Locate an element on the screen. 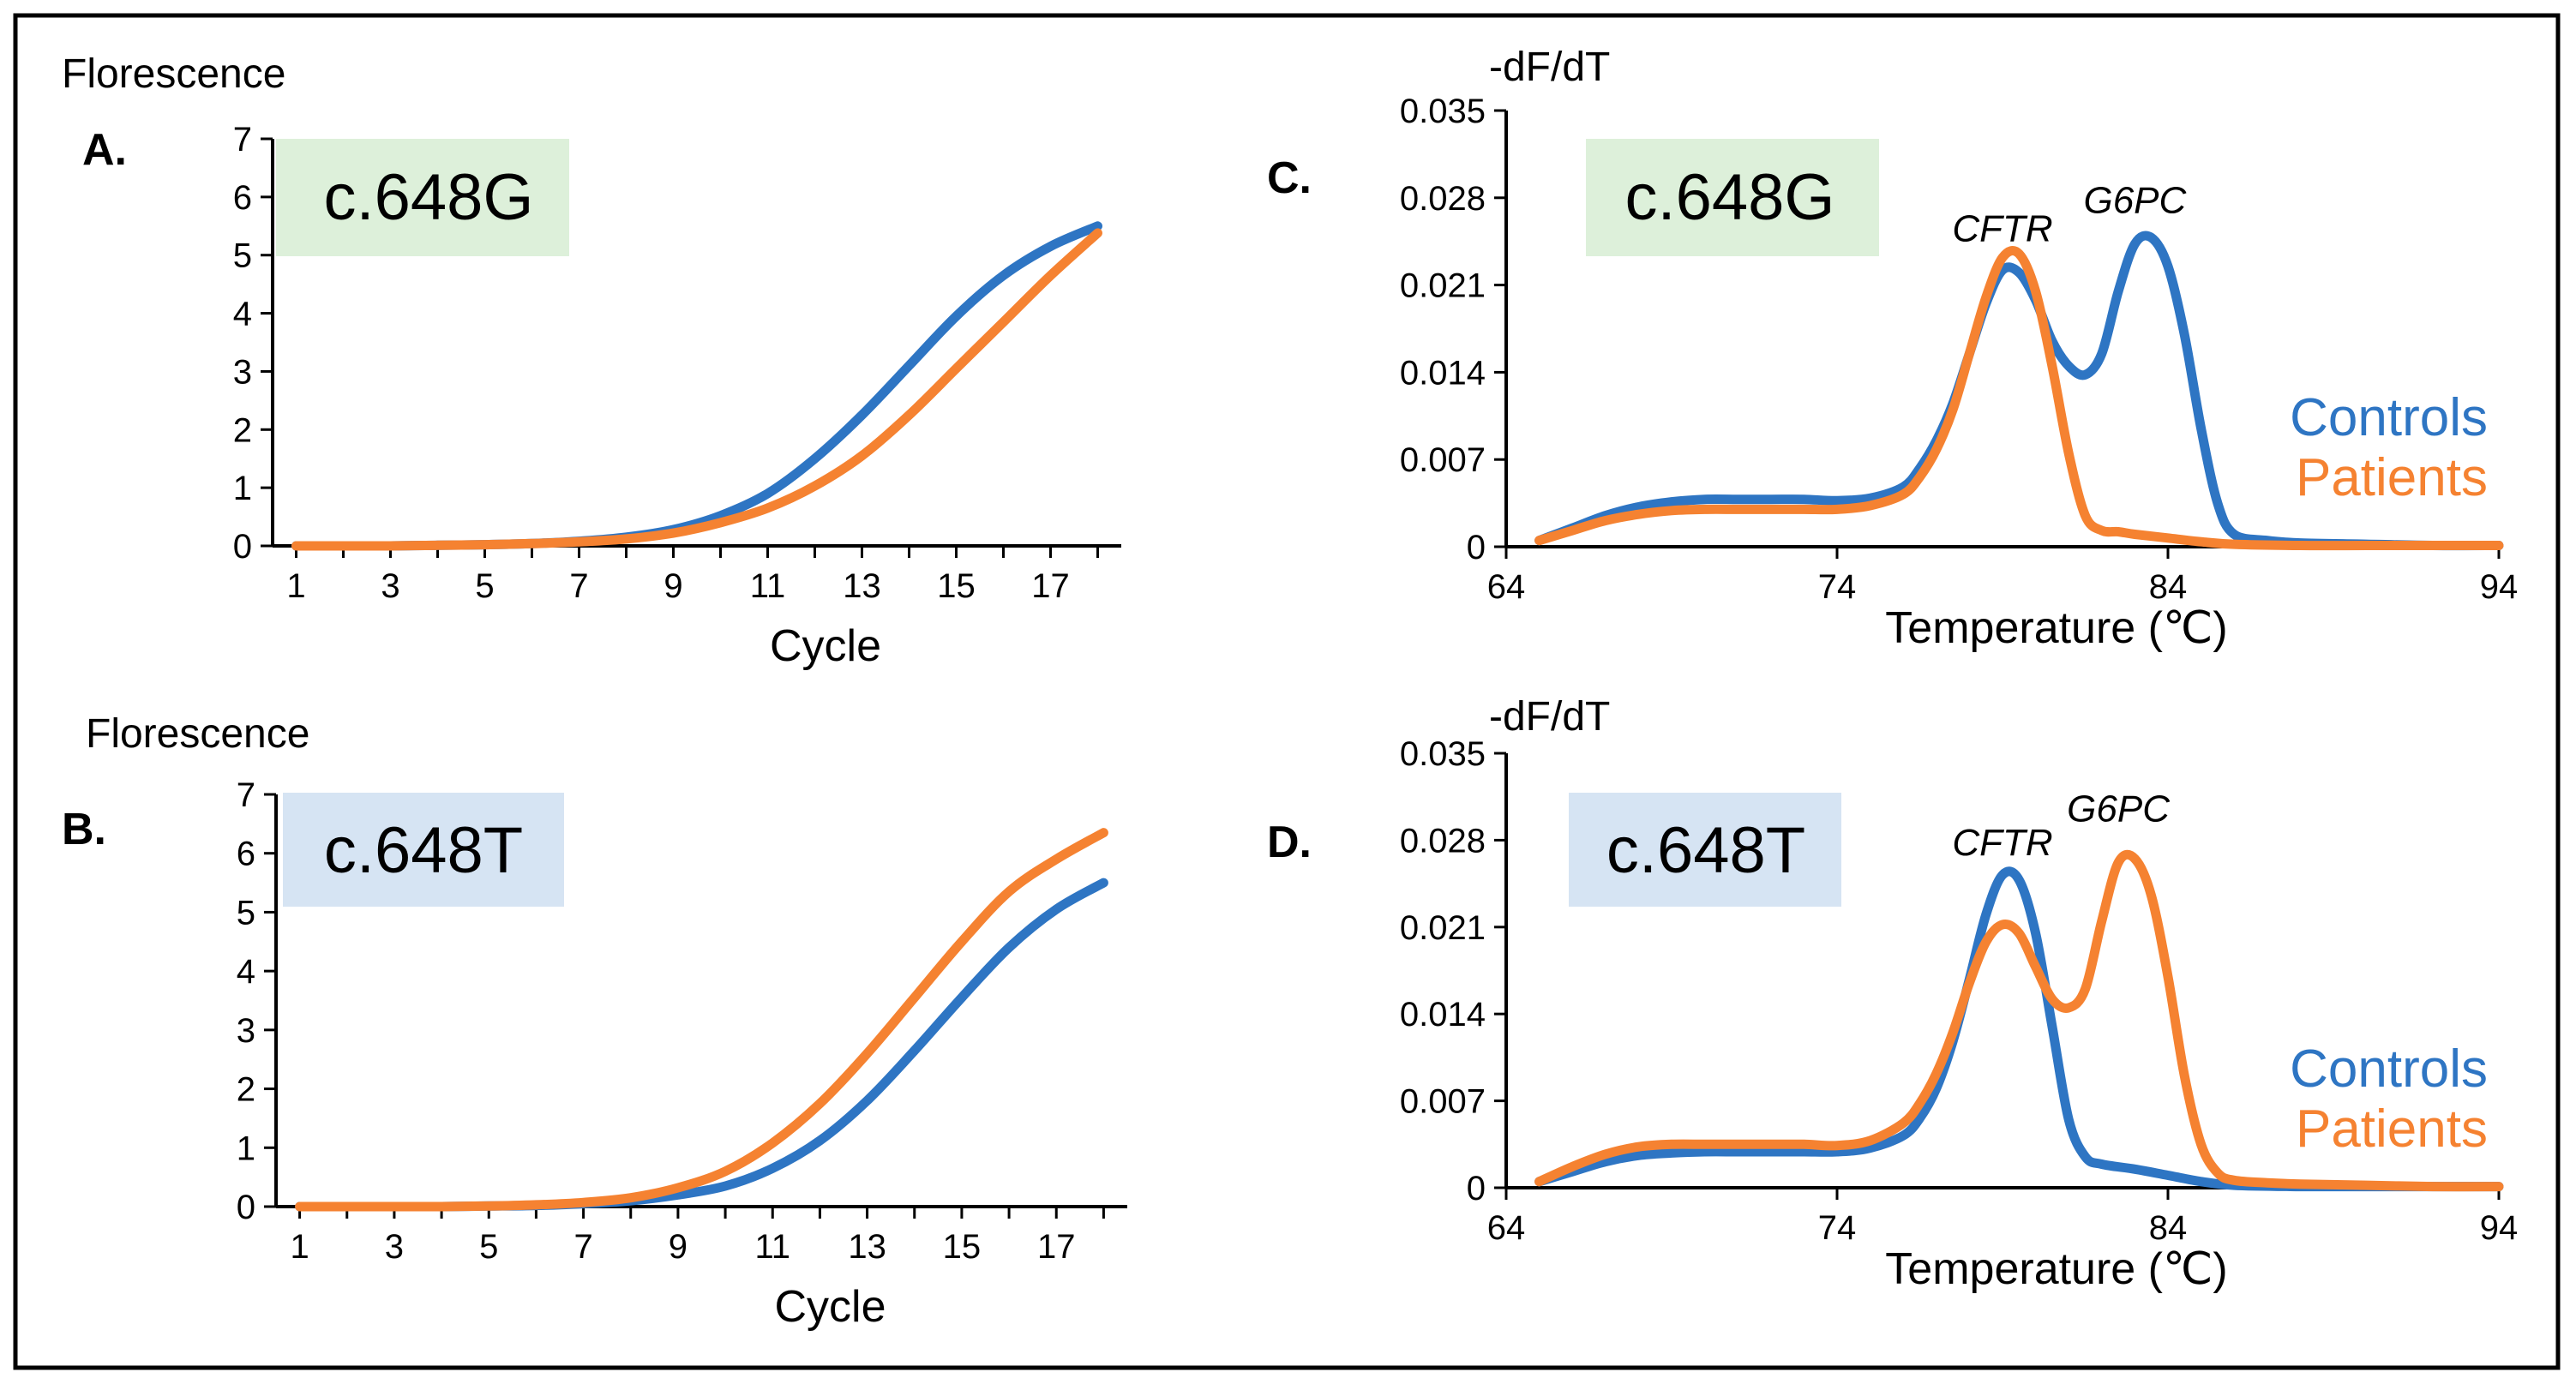 This screenshot has height=1384, width=2576. panel-letter: B. is located at coordinates (84, 829).